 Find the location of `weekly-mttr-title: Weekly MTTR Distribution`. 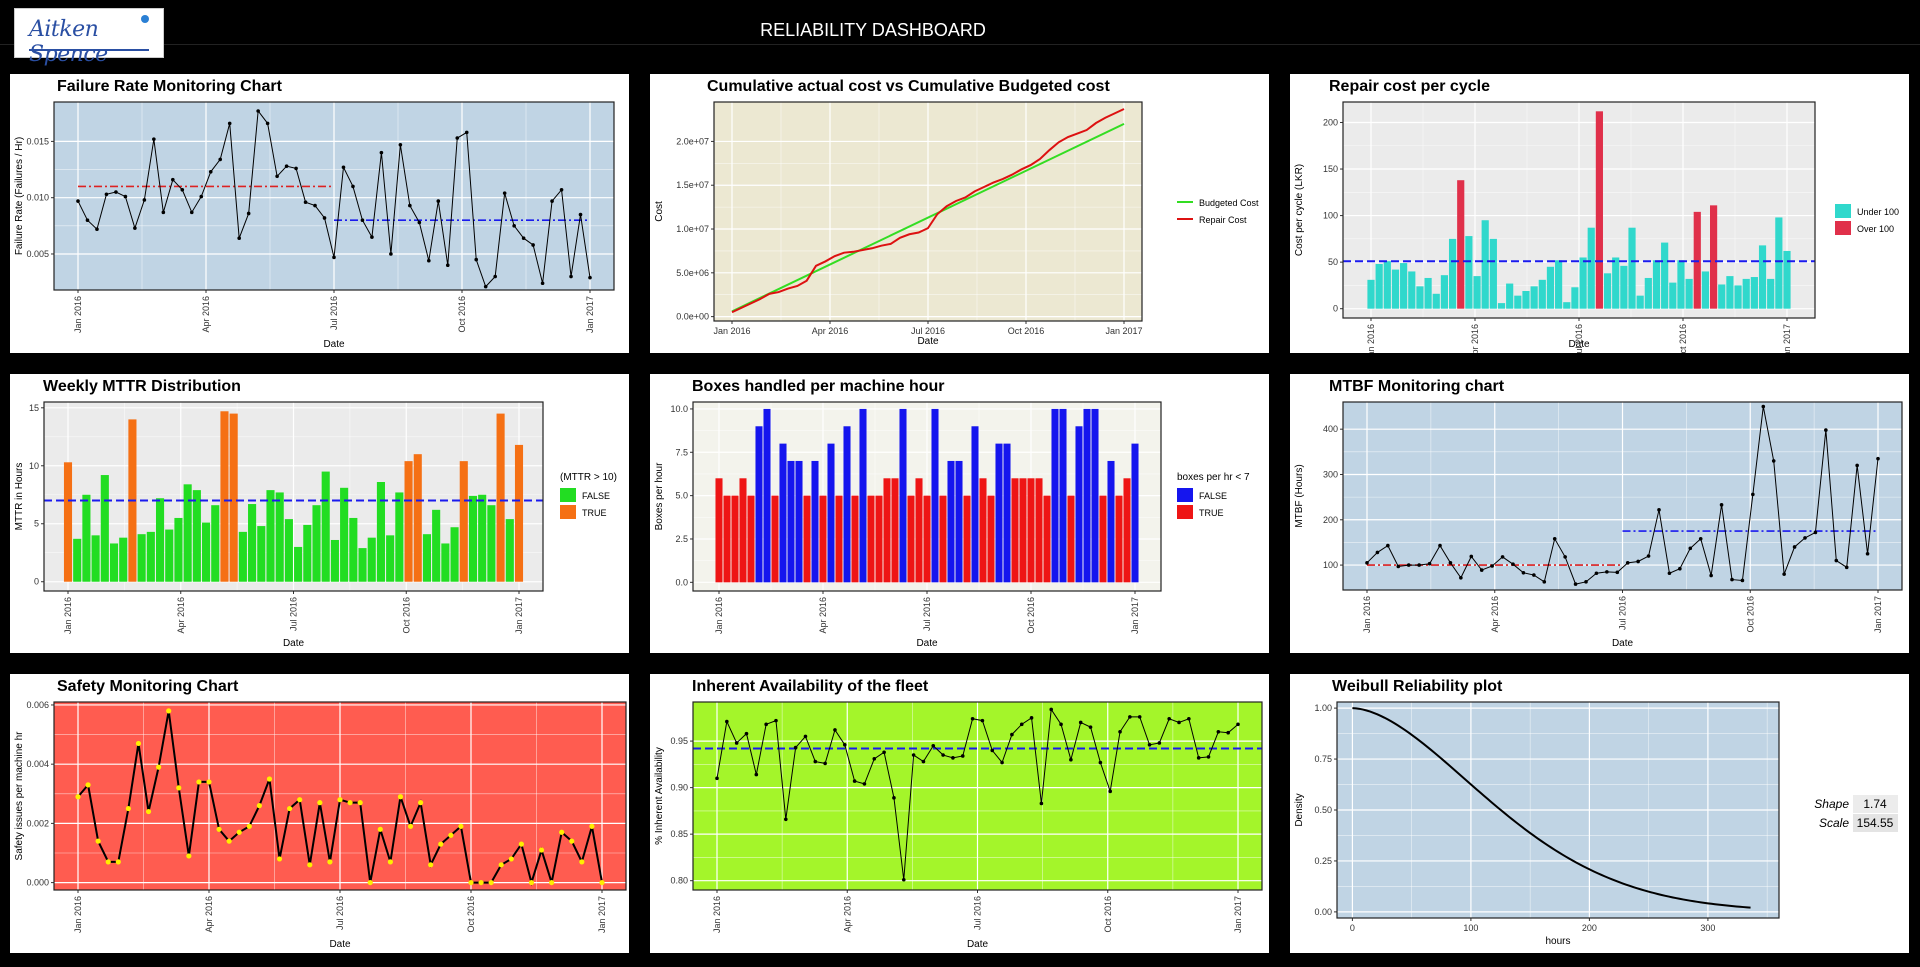

weekly-mttr-title: Weekly MTTR Distribution is located at coordinates (142, 386).